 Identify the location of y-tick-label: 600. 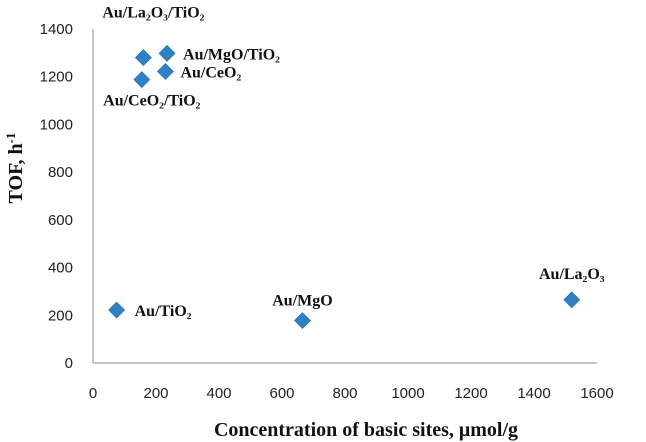
(60, 220).